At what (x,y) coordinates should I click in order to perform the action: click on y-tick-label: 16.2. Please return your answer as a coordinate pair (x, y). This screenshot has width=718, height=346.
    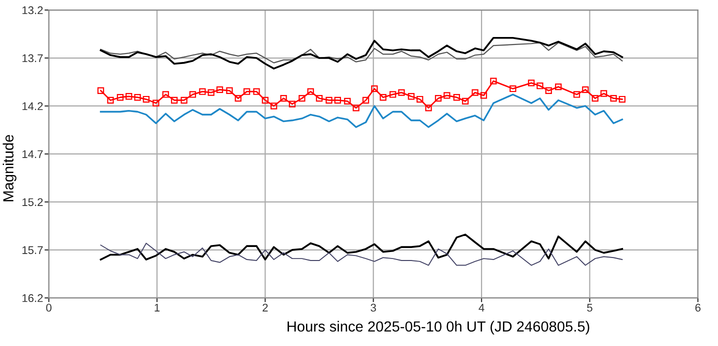
    Looking at the image, I should click on (32, 298).